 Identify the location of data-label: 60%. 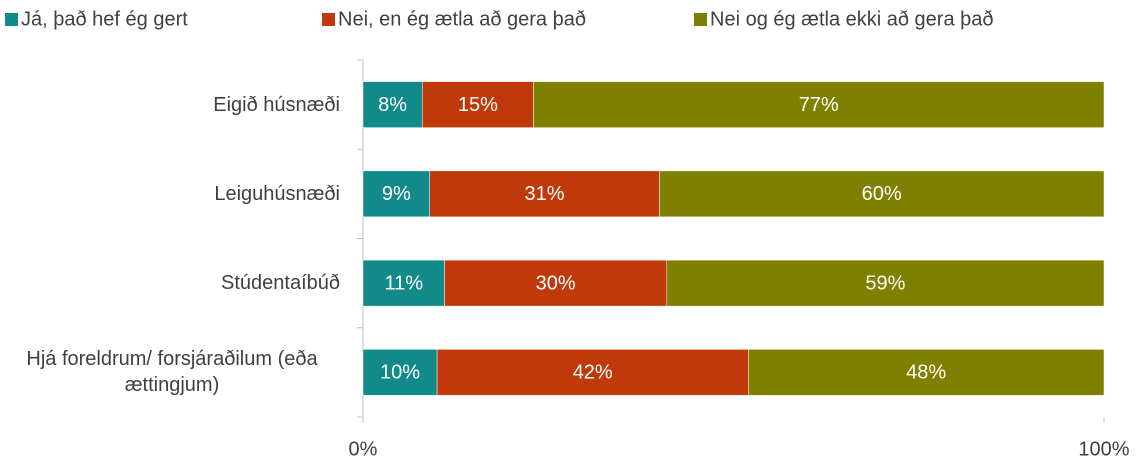
(882, 194).